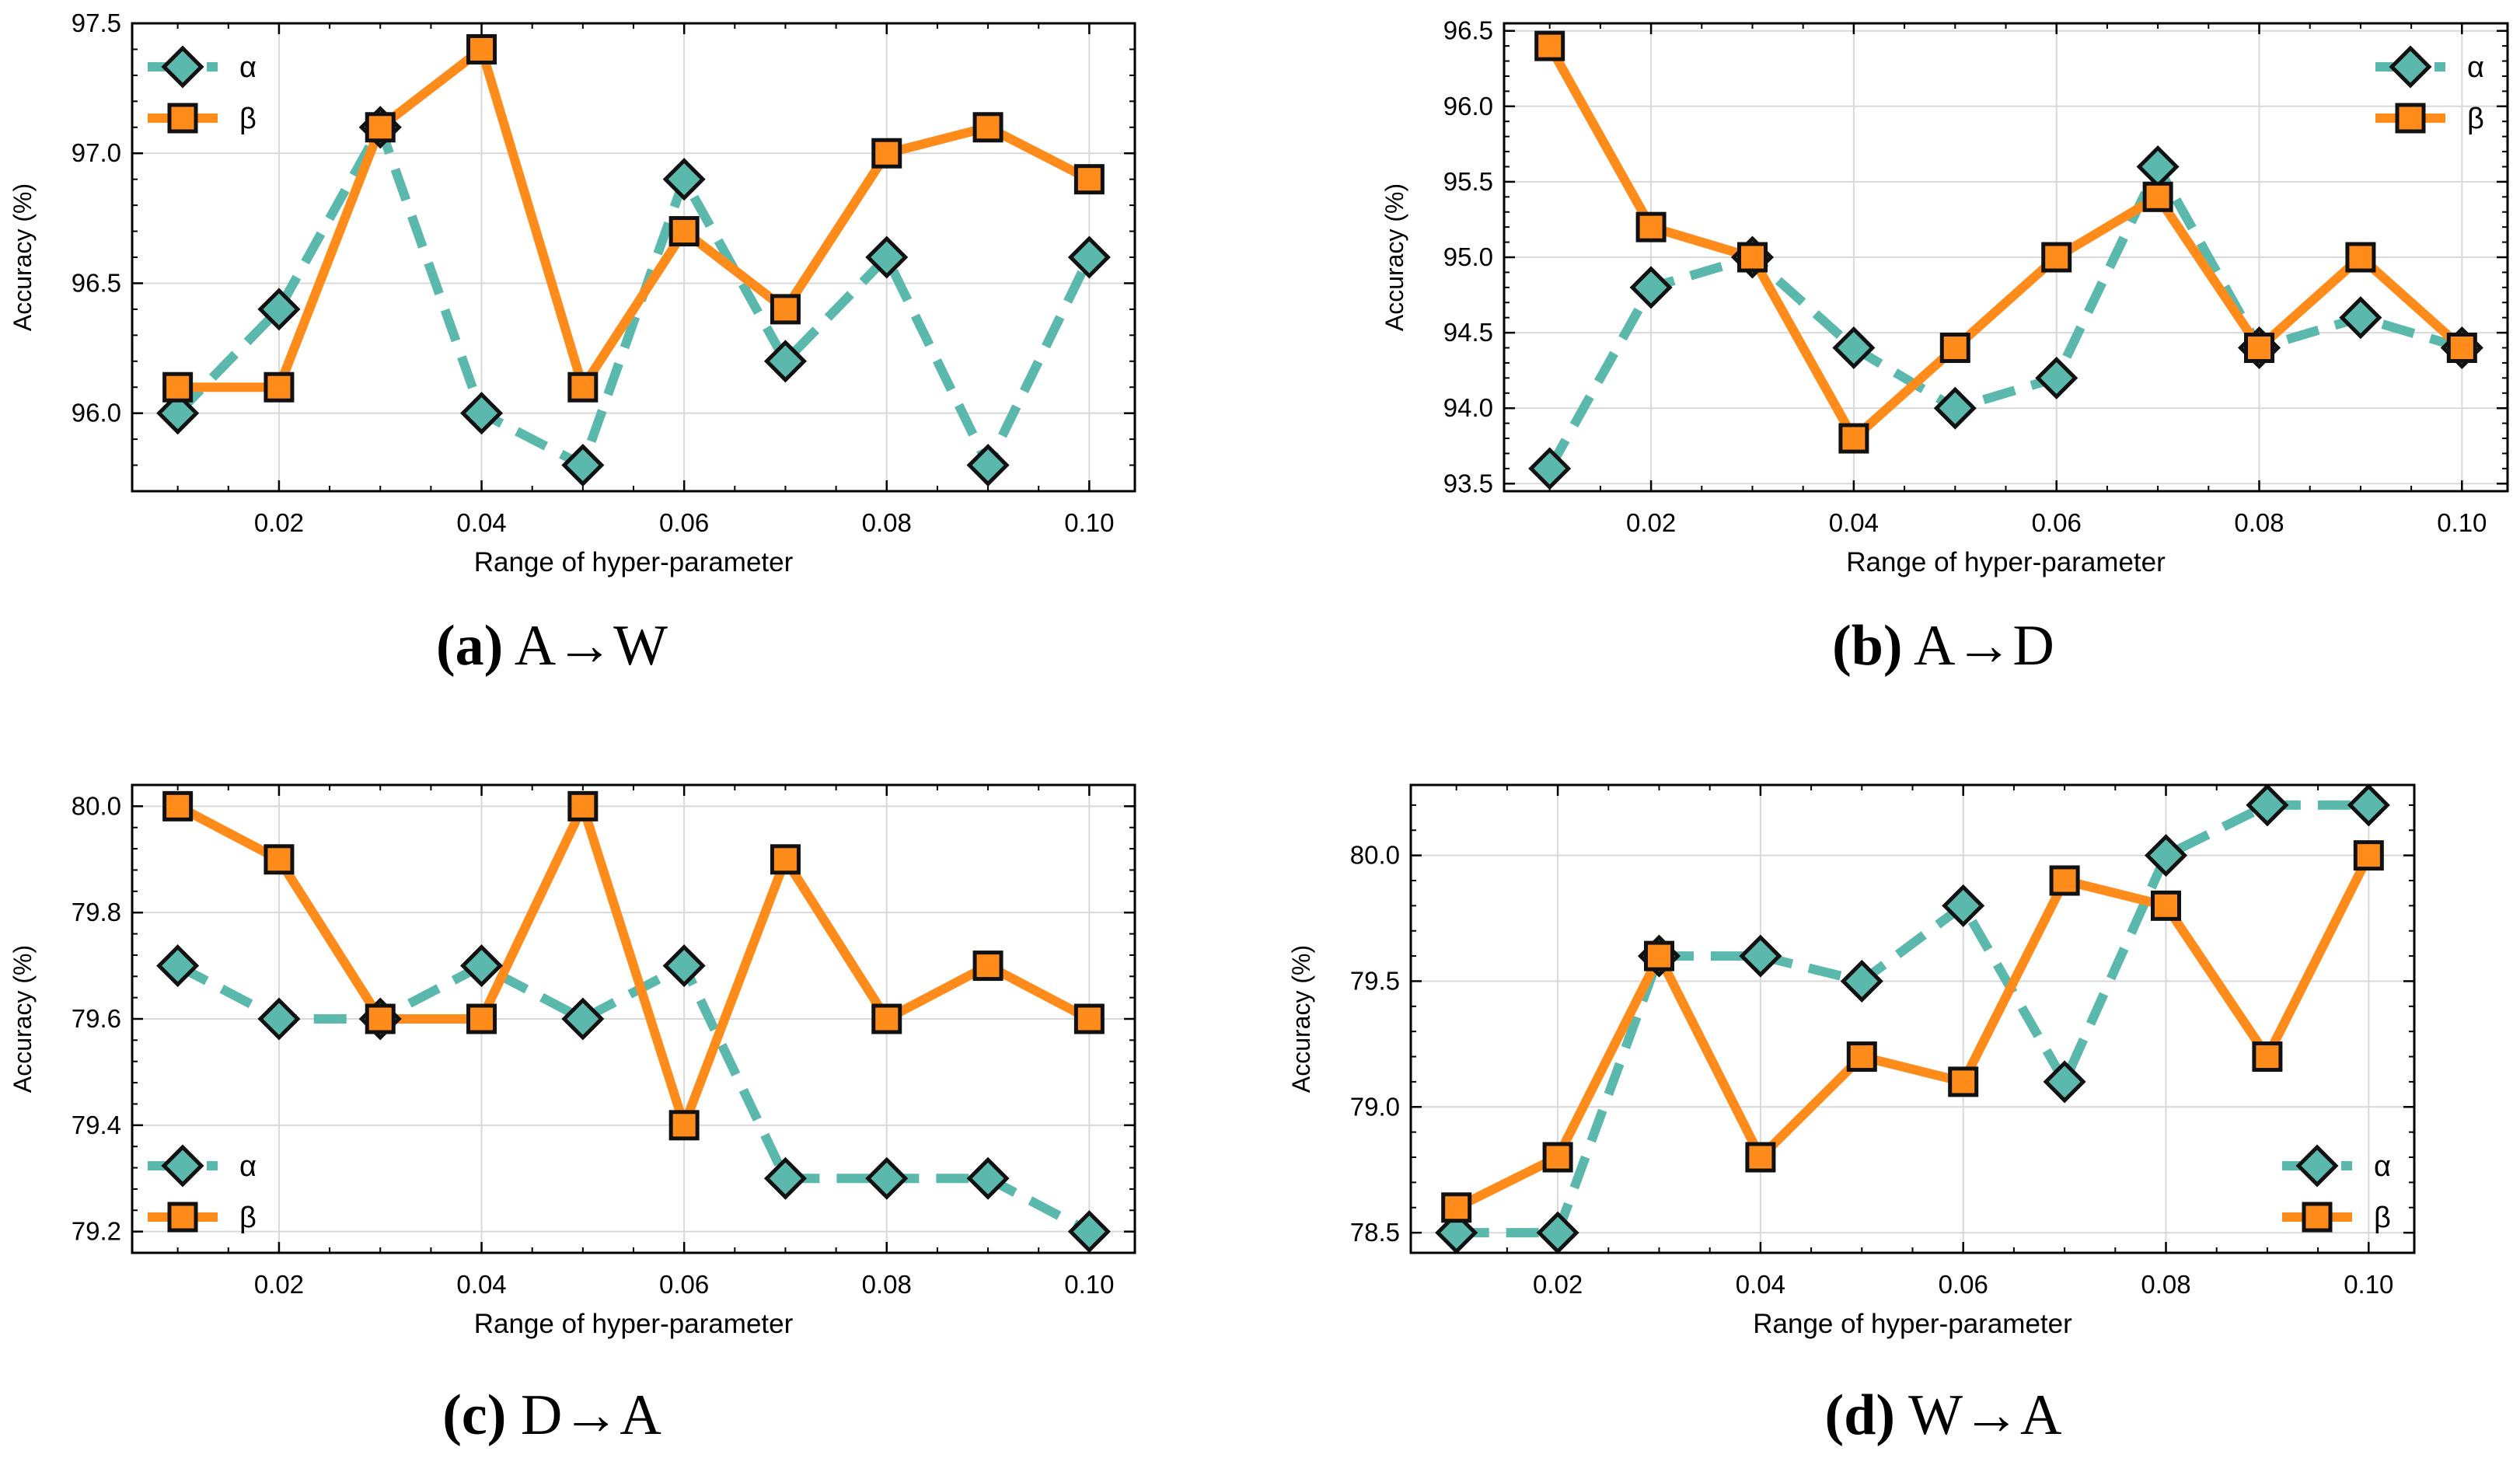  What do you see at coordinates (1468, 483) in the screenshot?
I see `y-tick-label: 93.5` at bounding box center [1468, 483].